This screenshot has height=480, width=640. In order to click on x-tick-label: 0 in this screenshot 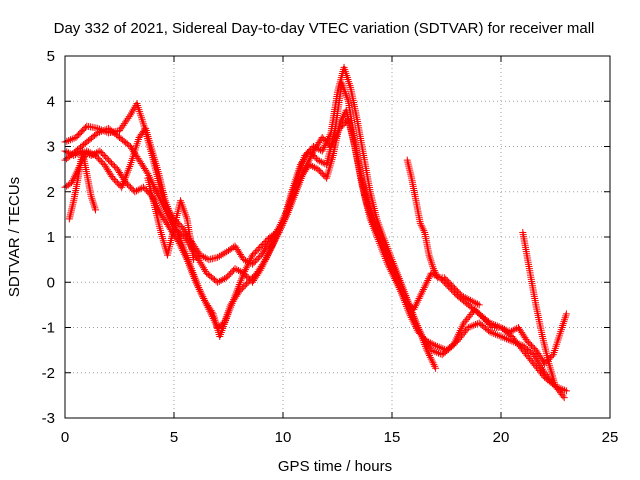, I will do `click(65, 437)`.